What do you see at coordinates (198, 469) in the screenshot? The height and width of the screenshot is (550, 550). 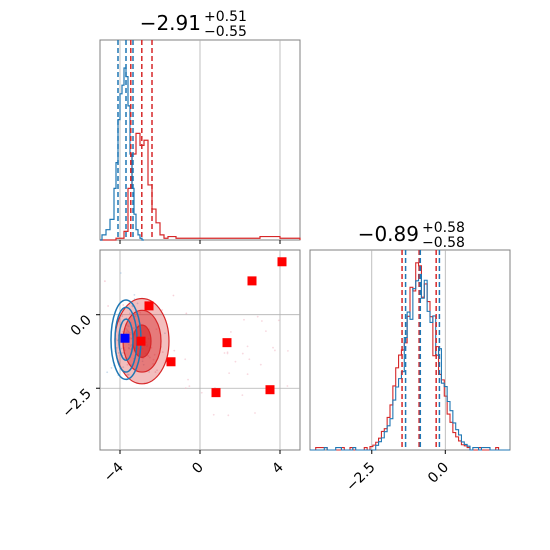 I see `x-tick-label: 0` at bounding box center [198, 469].